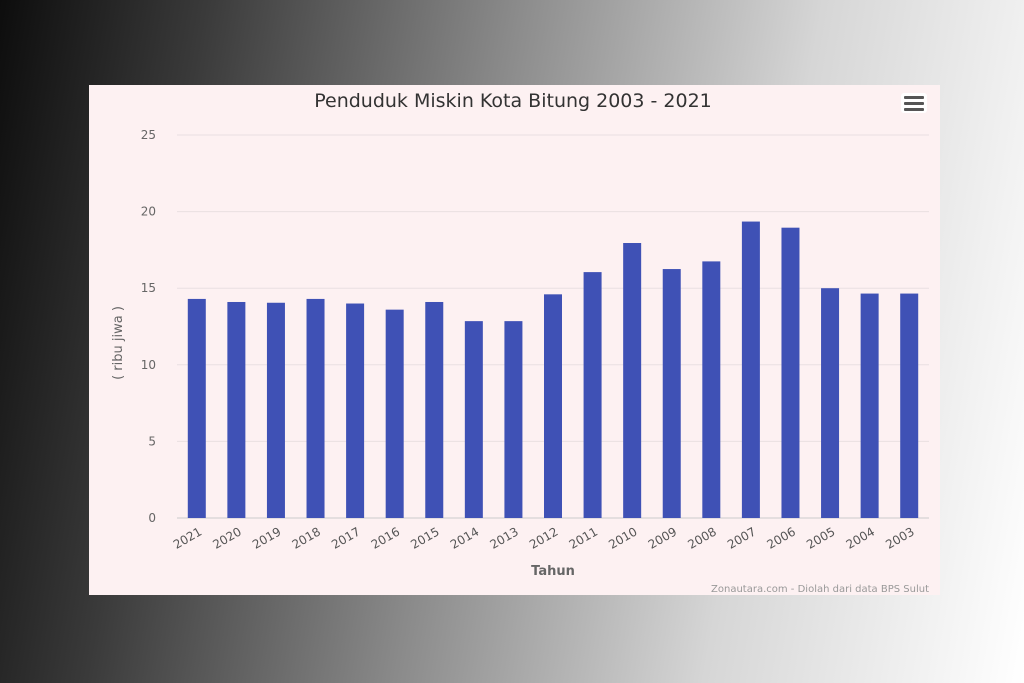 Image resolution: width=1024 pixels, height=683 pixels. Describe the element at coordinates (196, 408) in the screenshot. I see `bar-2021` at that location.